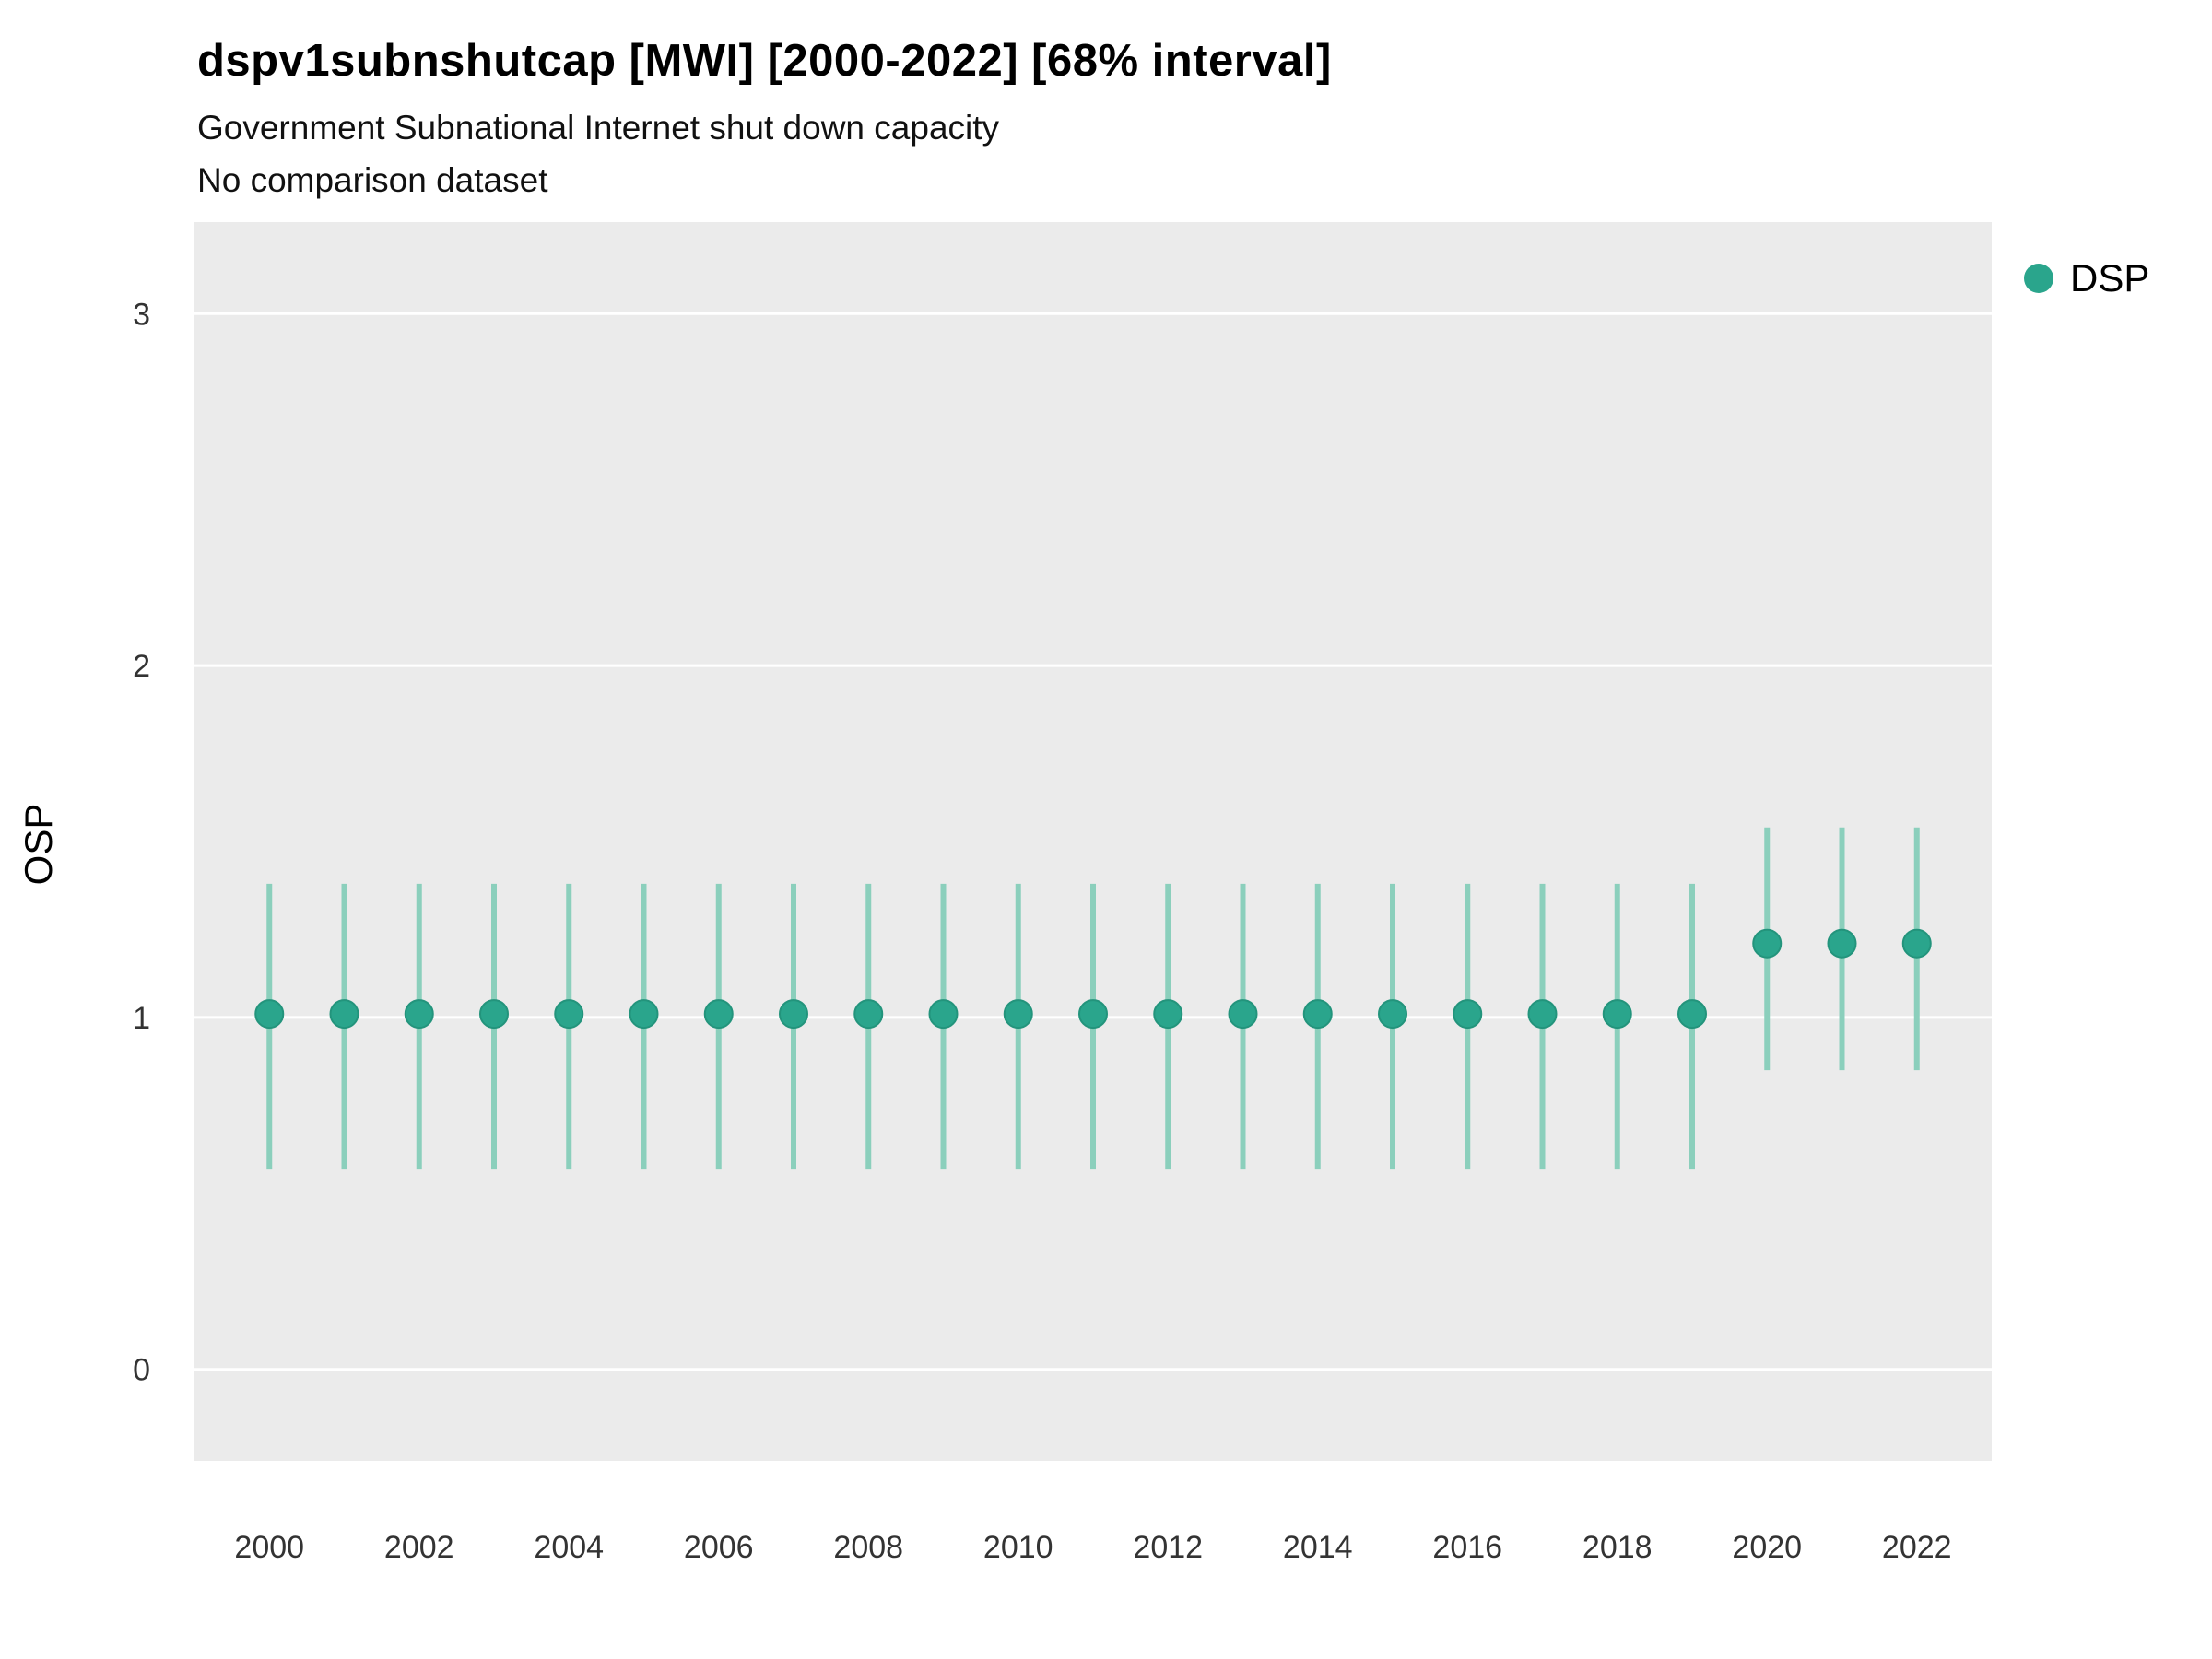  What do you see at coordinates (1468, 1014) in the screenshot?
I see `data-point-2016` at bounding box center [1468, 1014].